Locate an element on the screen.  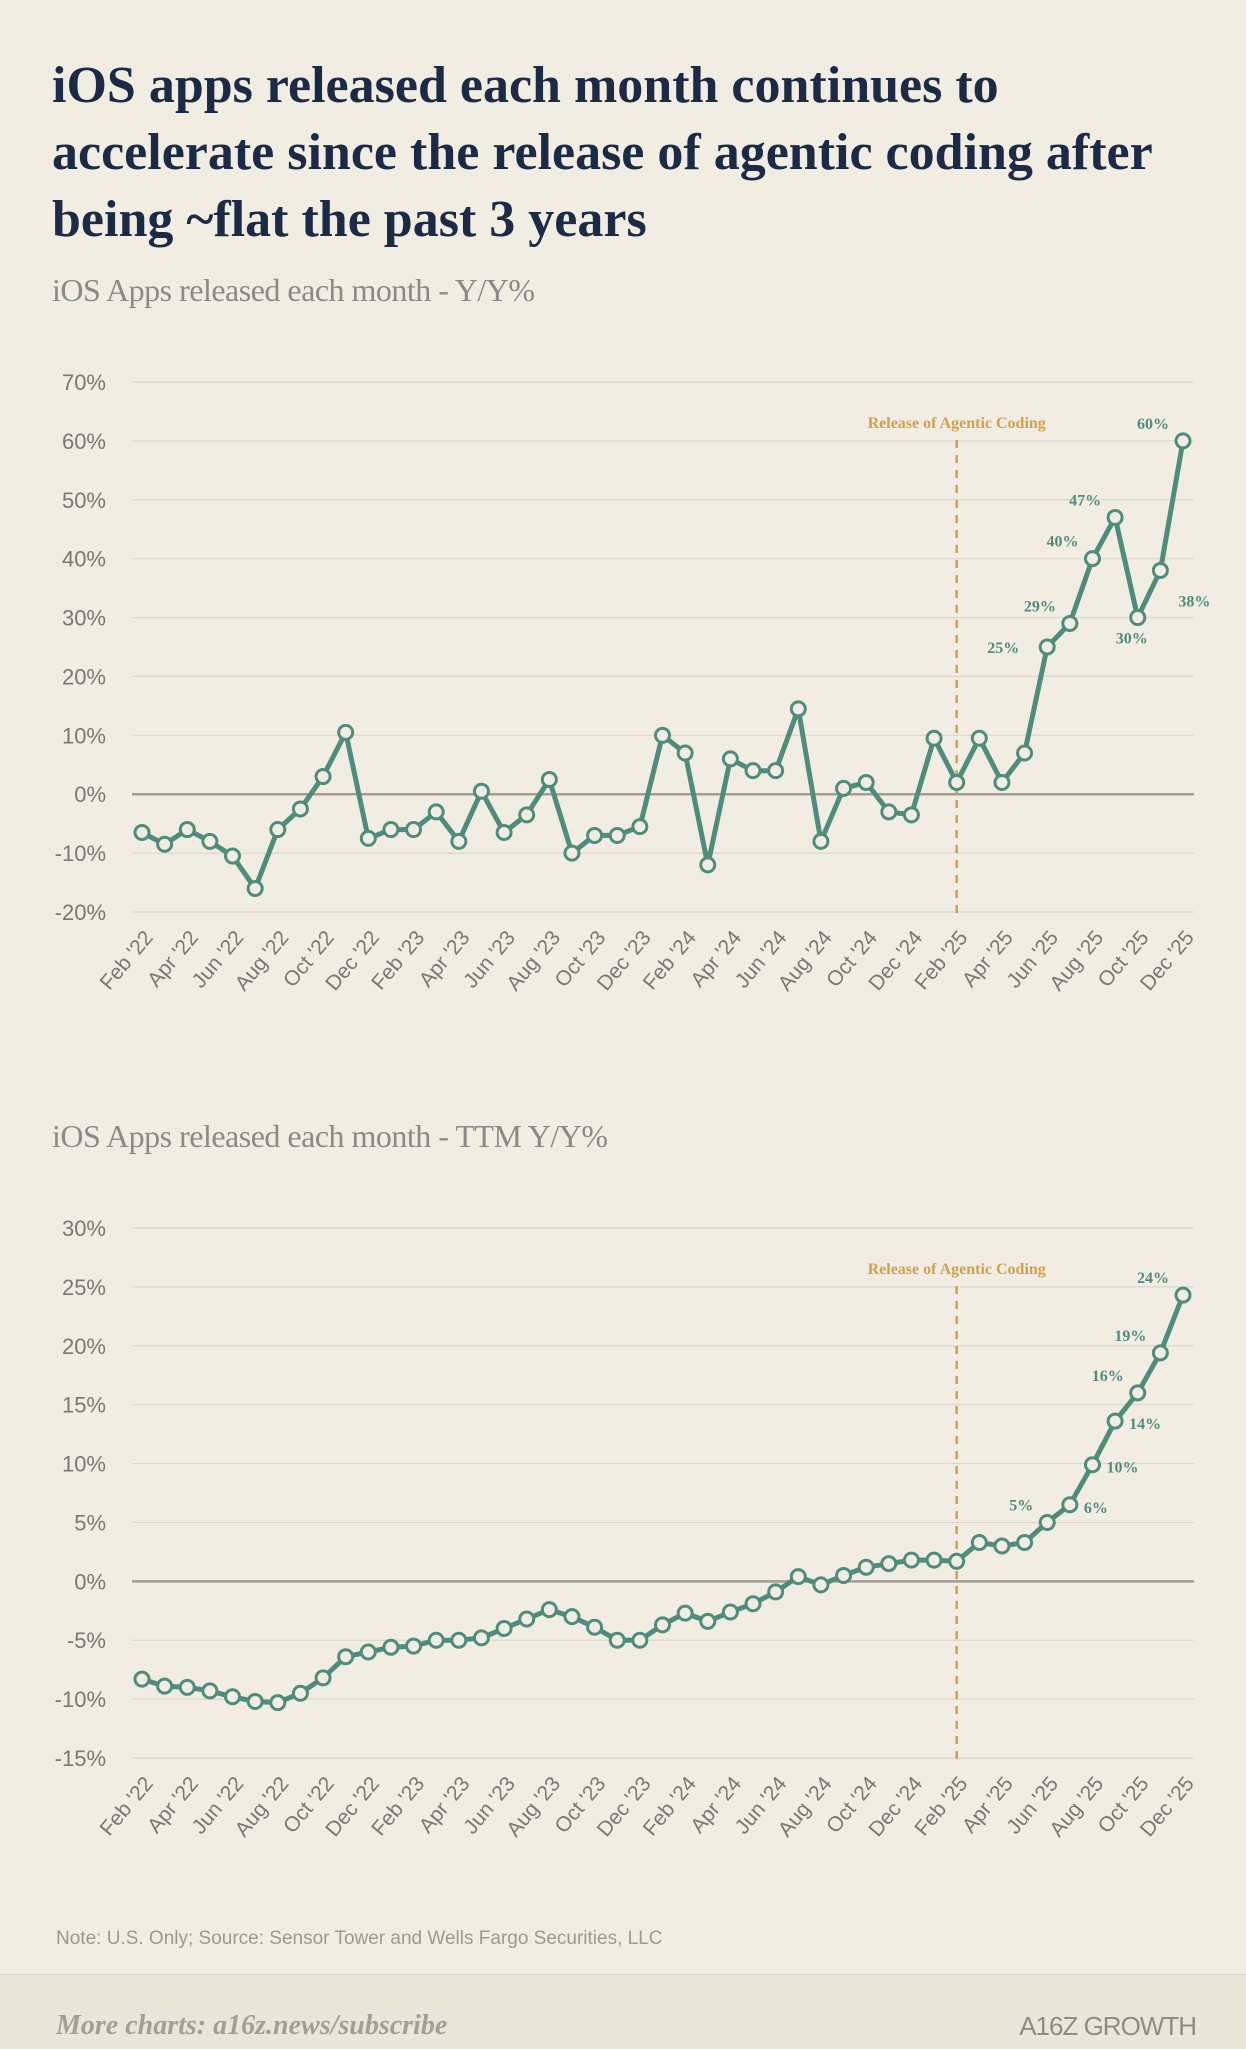
data-label: 14% is located at coordinates (1145, 1424).